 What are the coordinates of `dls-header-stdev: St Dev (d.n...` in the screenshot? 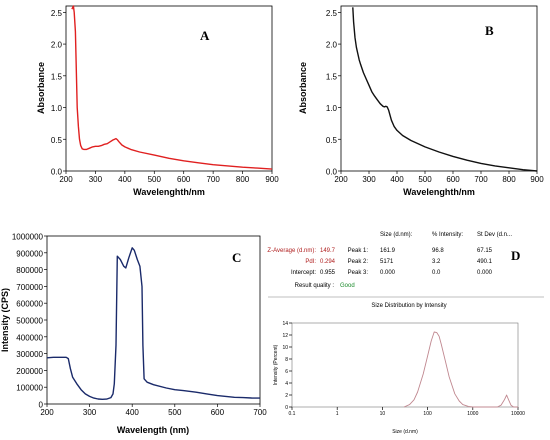 It's located at (494, 235).